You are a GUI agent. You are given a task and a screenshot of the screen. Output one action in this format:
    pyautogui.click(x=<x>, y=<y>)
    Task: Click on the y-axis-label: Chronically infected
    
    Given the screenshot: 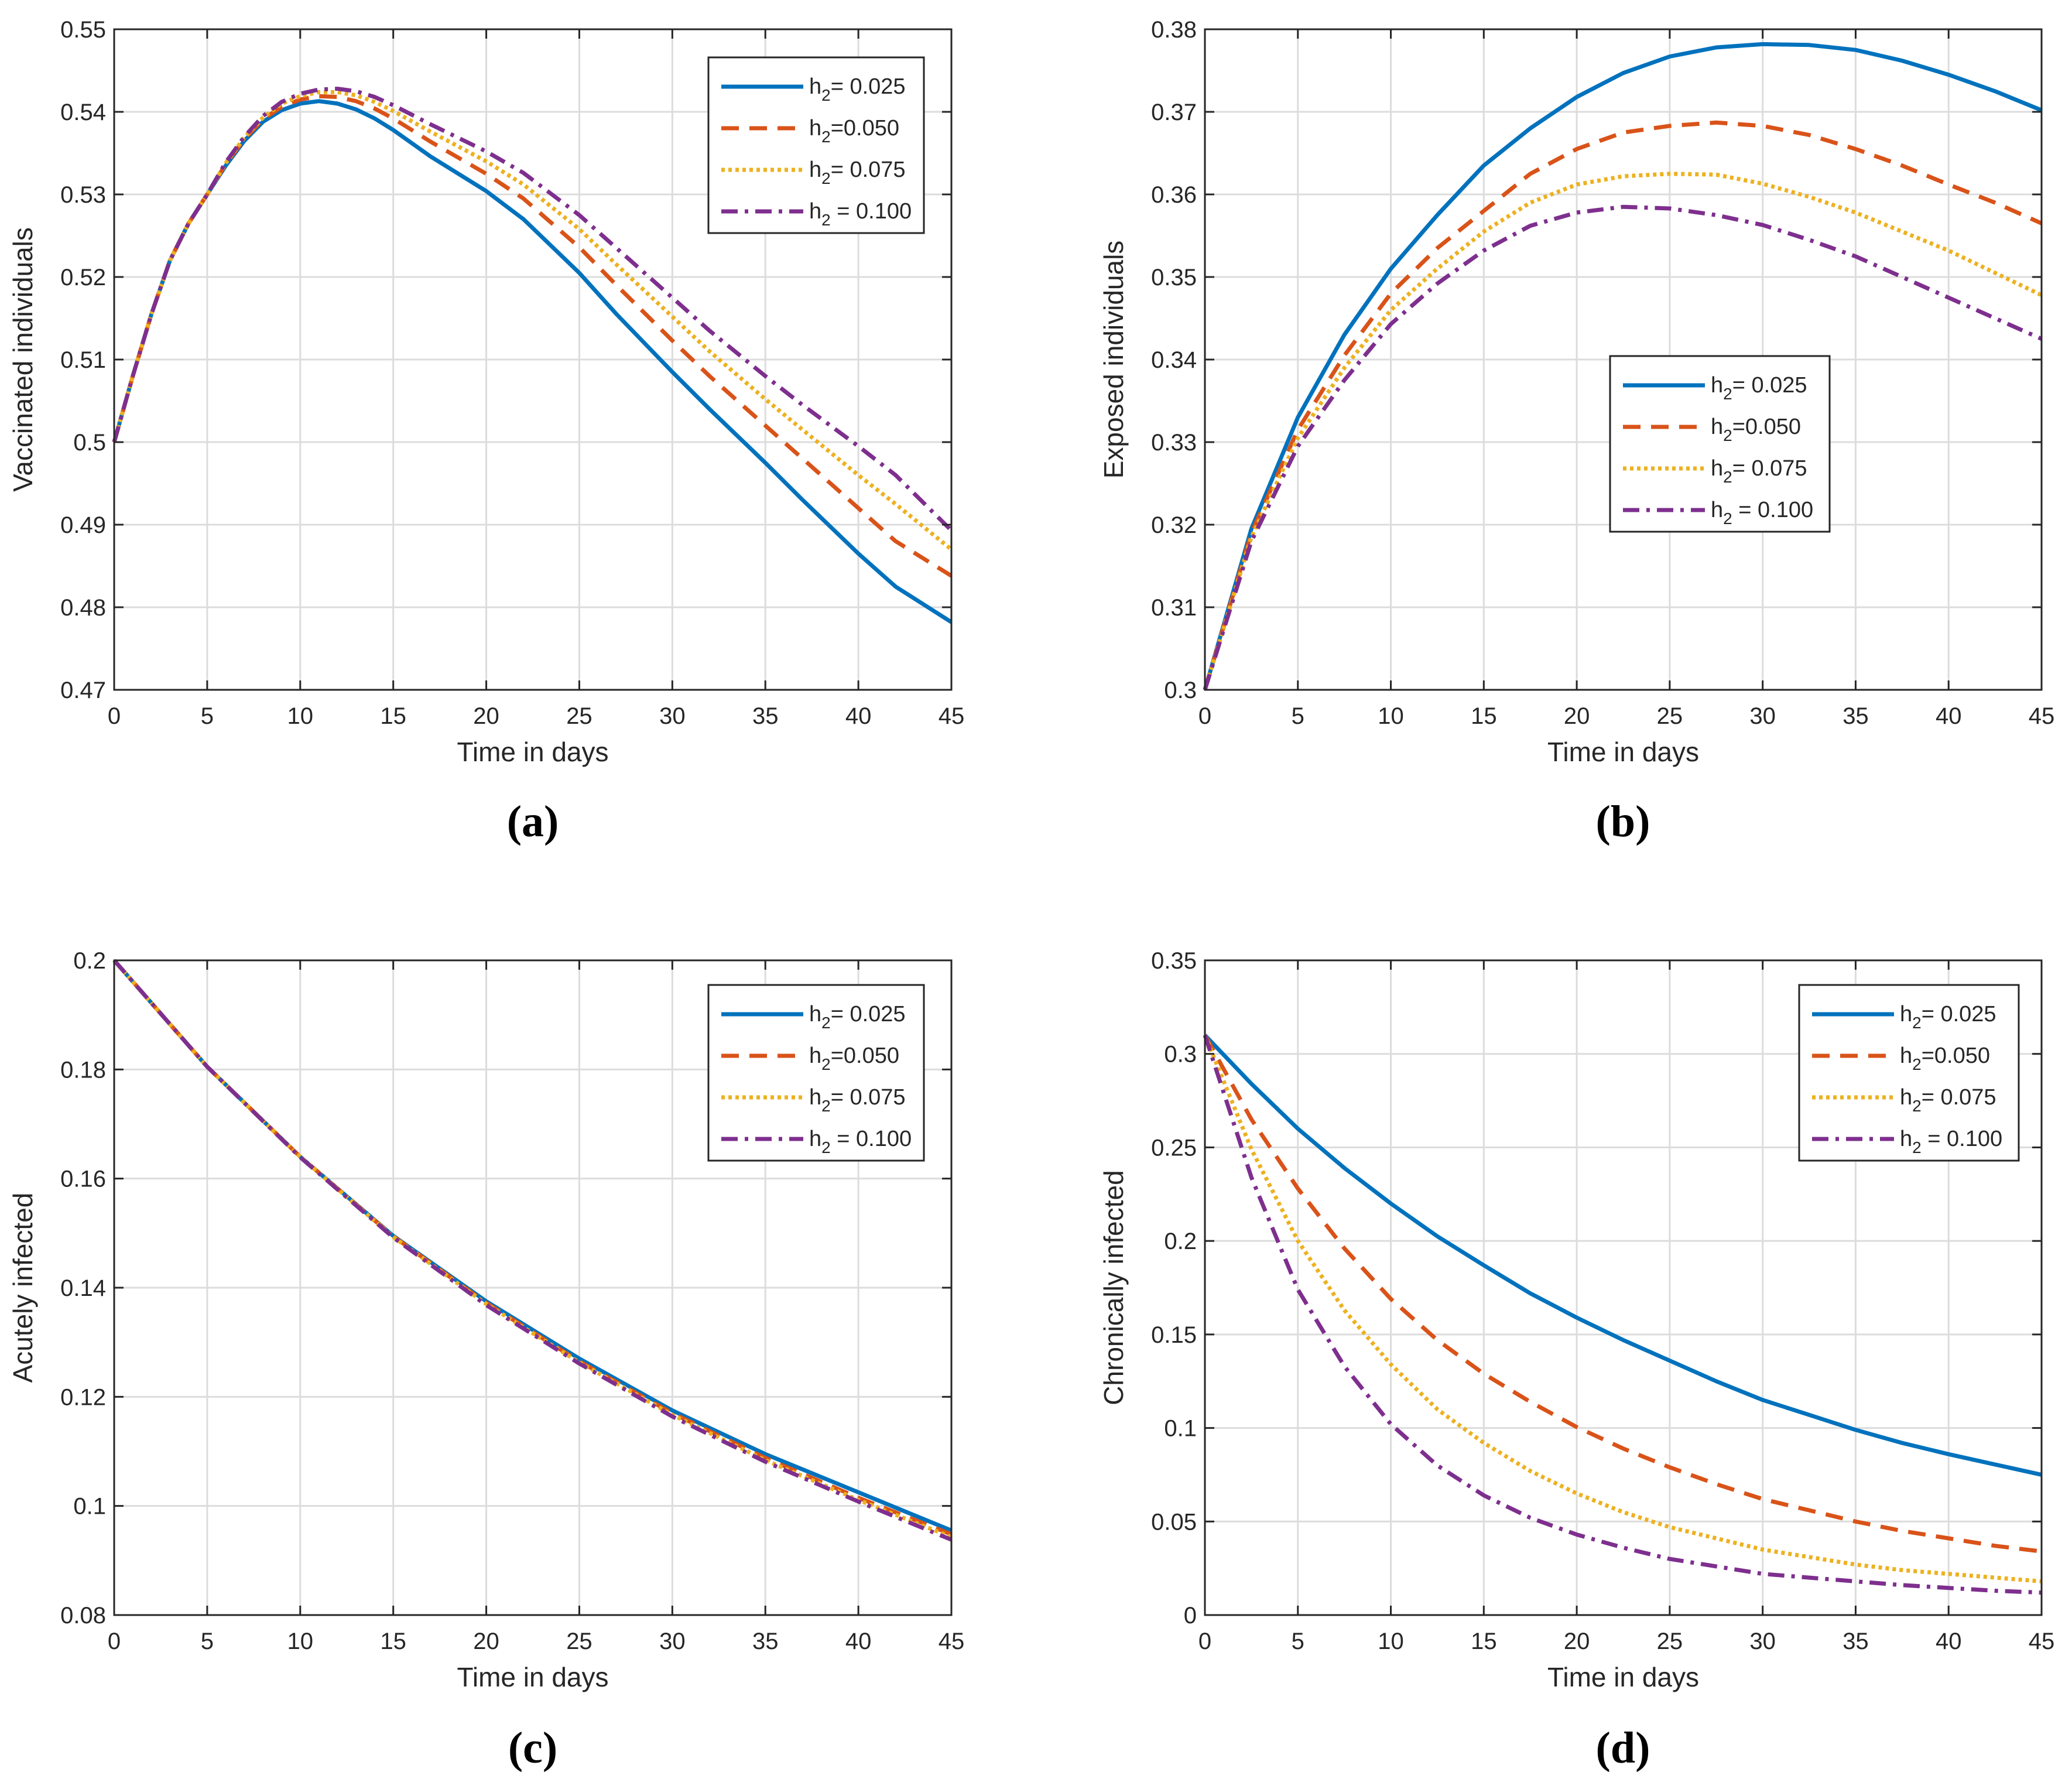 What is the action you would take?
    pyautogui.click(x=1113, y=1287)
    